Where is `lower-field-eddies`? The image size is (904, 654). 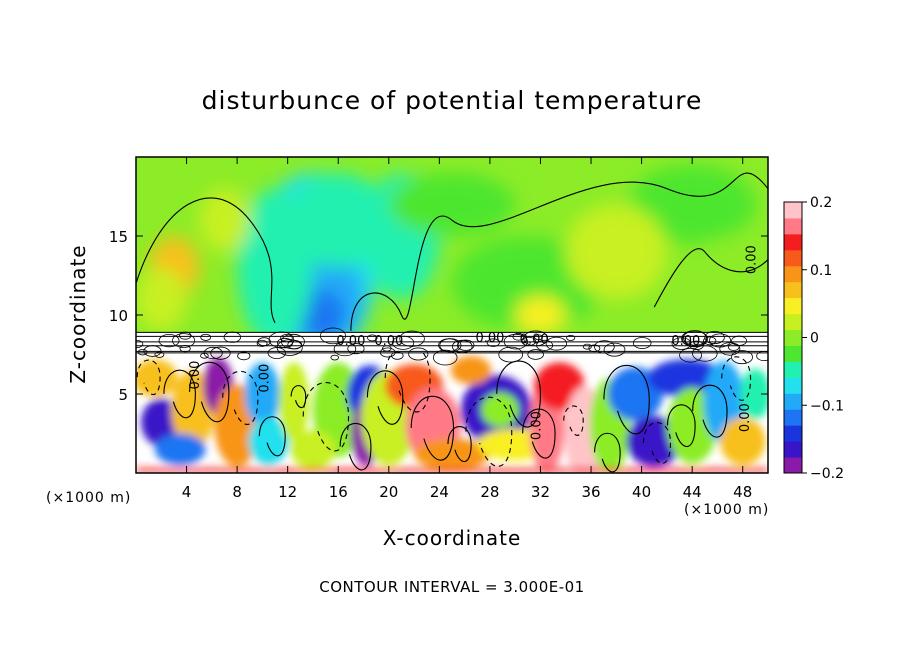
lower-field-eddies is located at coordinates (452, 414).